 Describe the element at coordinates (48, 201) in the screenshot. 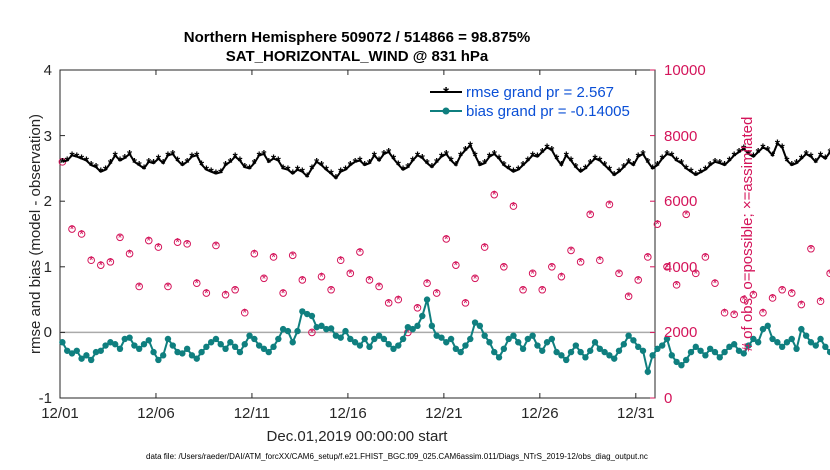

I see `y-tick-label: 2` at that location.